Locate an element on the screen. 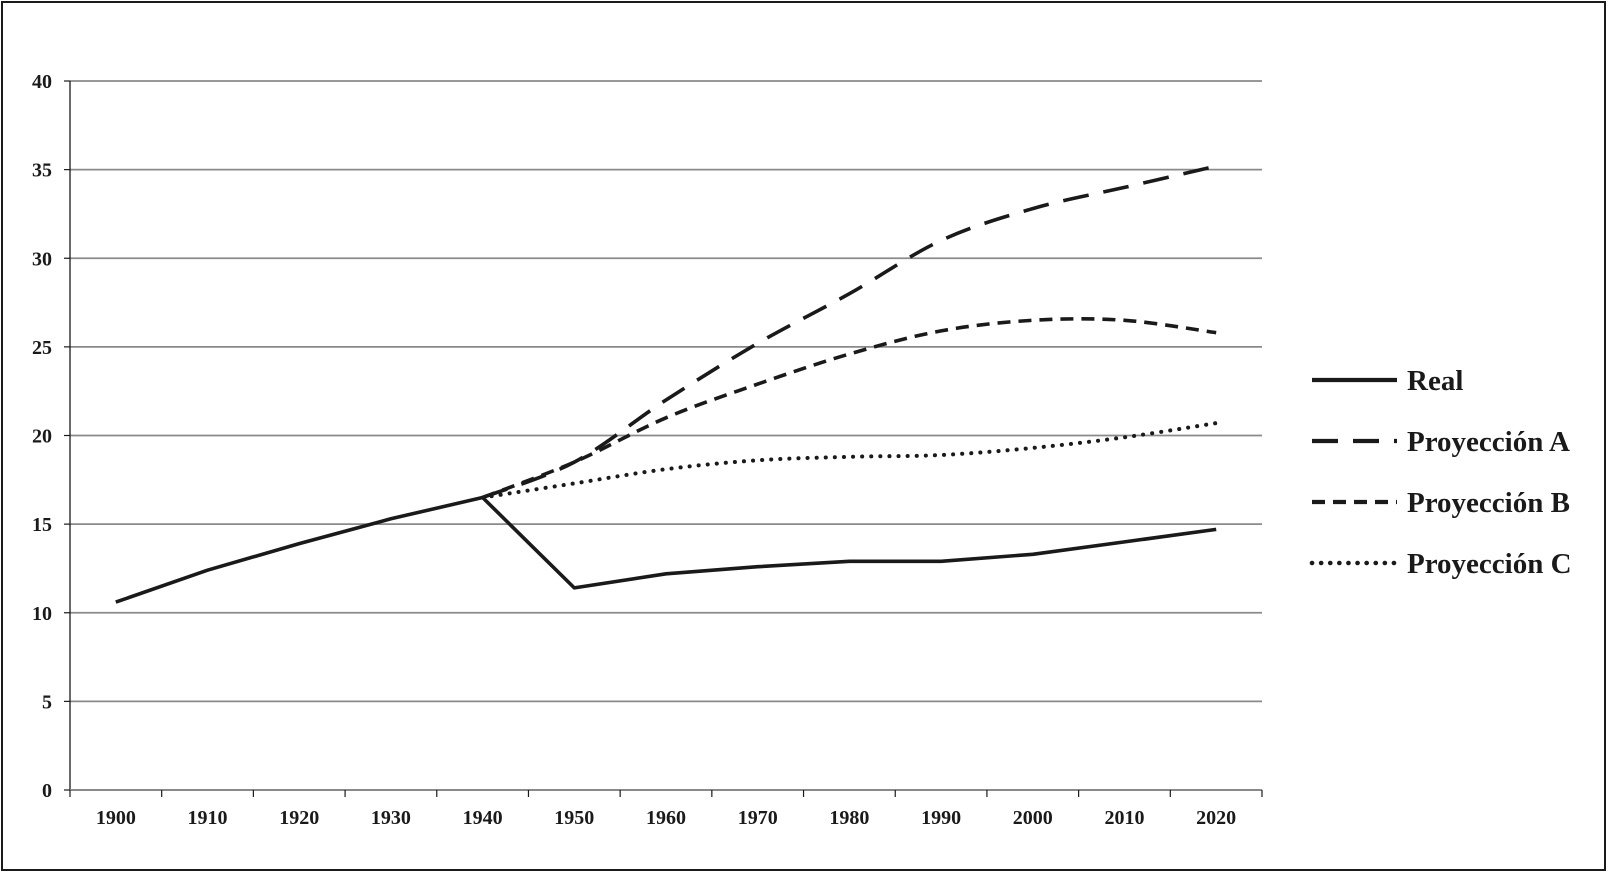 This screenshot has width=1609, height=874. x-tick-label-1970: 1970 is located at coordinates (758, 818).